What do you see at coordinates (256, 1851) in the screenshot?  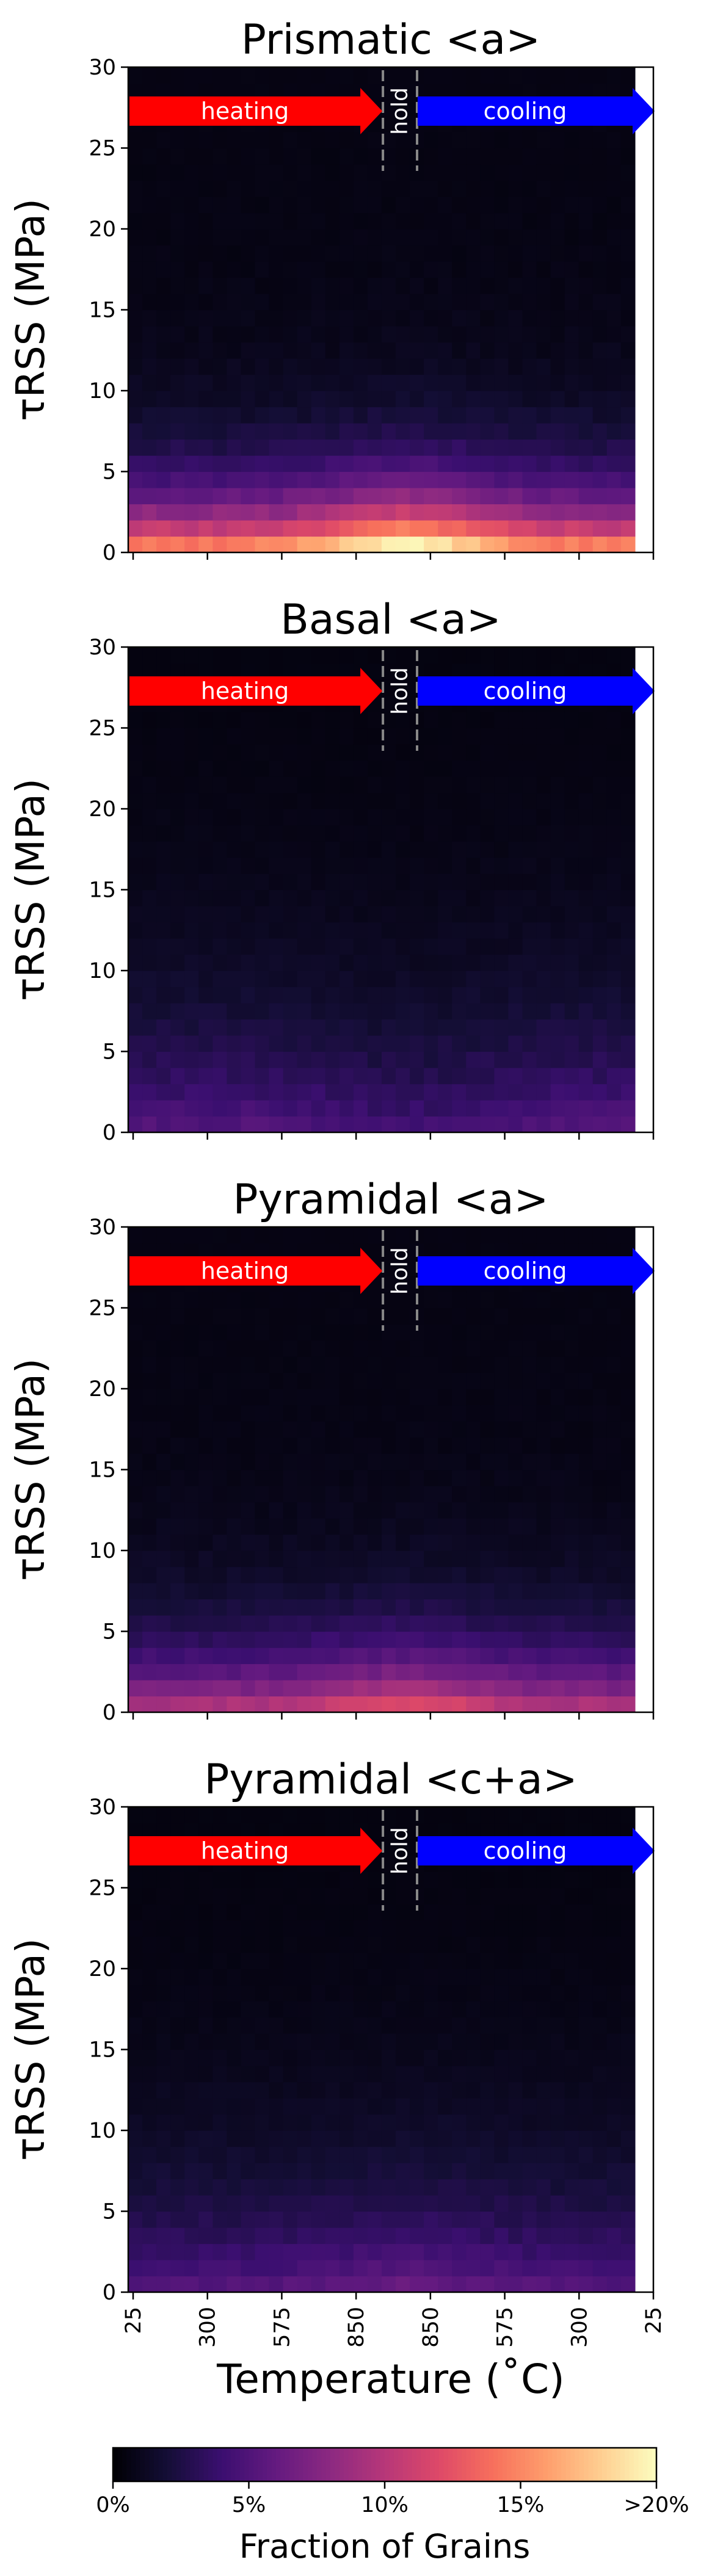 I see `heating-arrow` at bounding box center [256, 1851].